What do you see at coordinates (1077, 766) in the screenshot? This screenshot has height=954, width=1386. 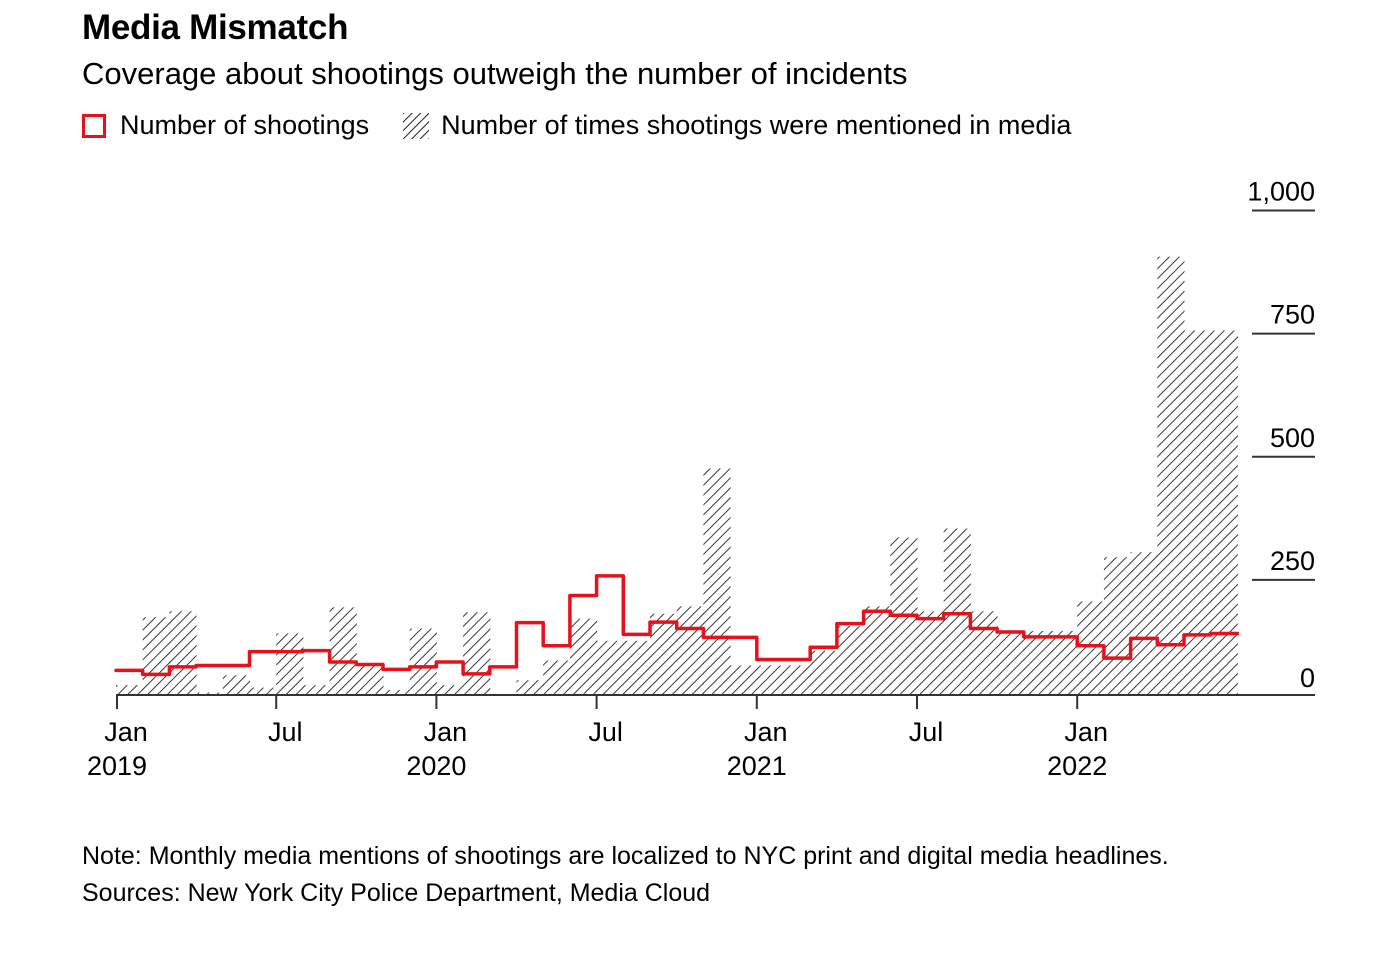 I see `x-tick-year-label: 2022` at bounding box center [1077, 766].